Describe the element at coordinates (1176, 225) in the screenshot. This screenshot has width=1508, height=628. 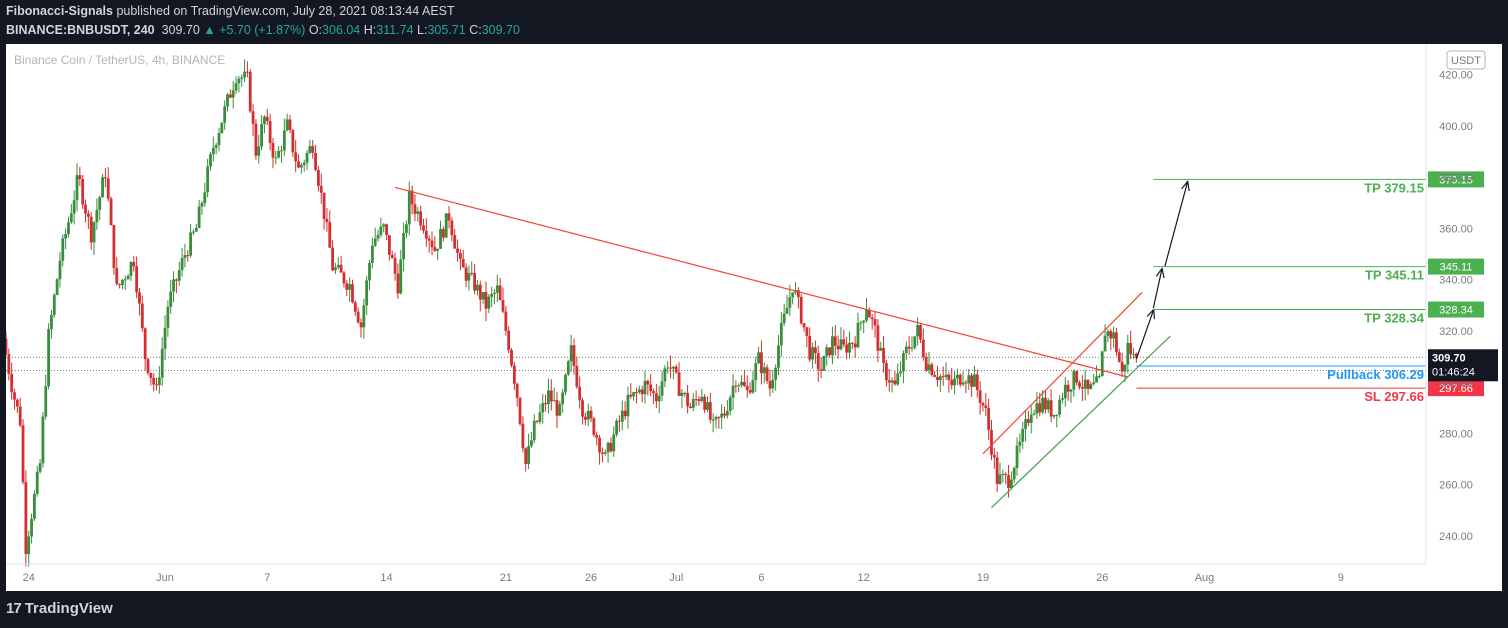
I see `projection-arrow` at that location.